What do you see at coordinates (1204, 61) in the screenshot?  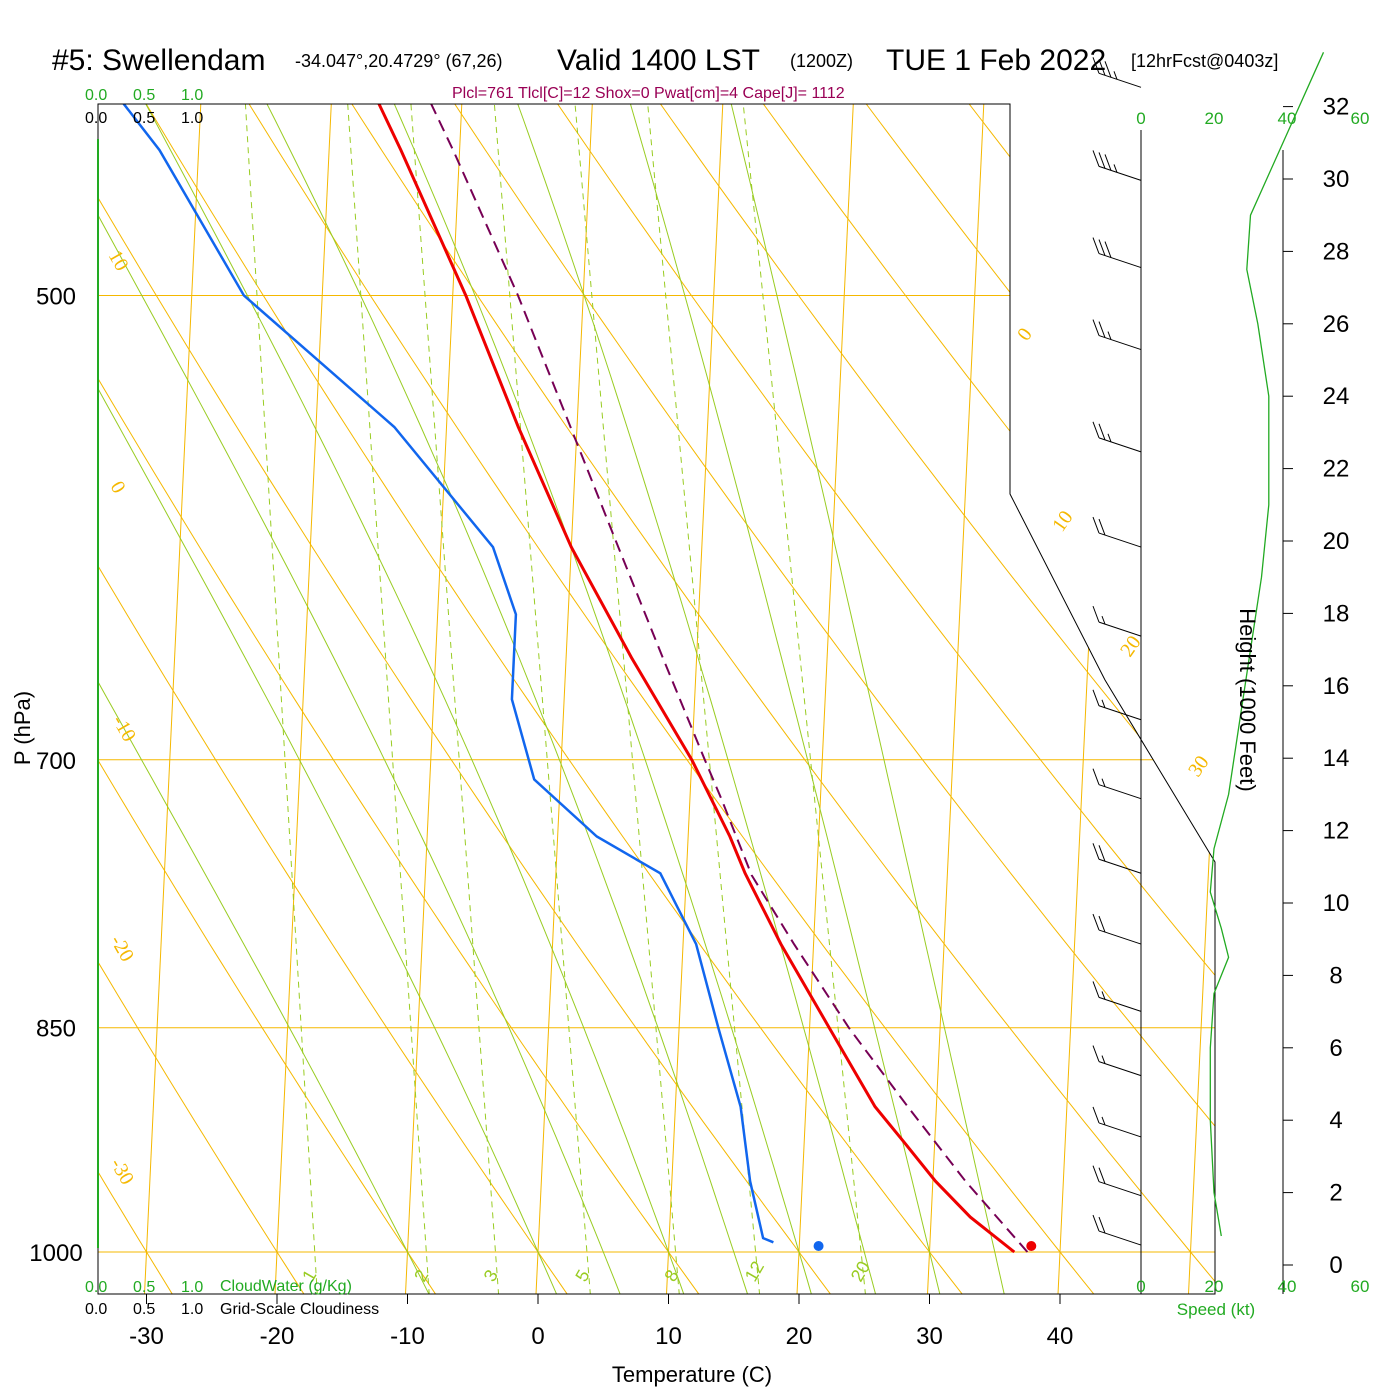 I see `forecast-info: [12hrFcst@0403z]` at bounding box center [1204, 61].